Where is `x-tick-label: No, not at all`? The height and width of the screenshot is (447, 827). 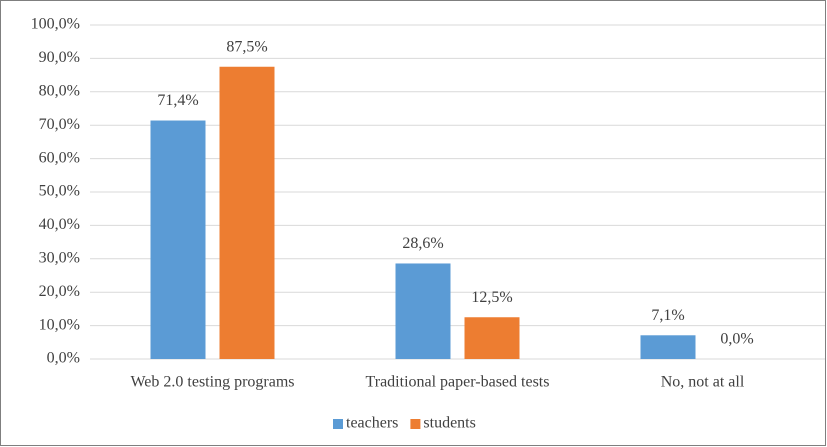
x-tick-label: No, not at all is located at coordinates (703, 382).